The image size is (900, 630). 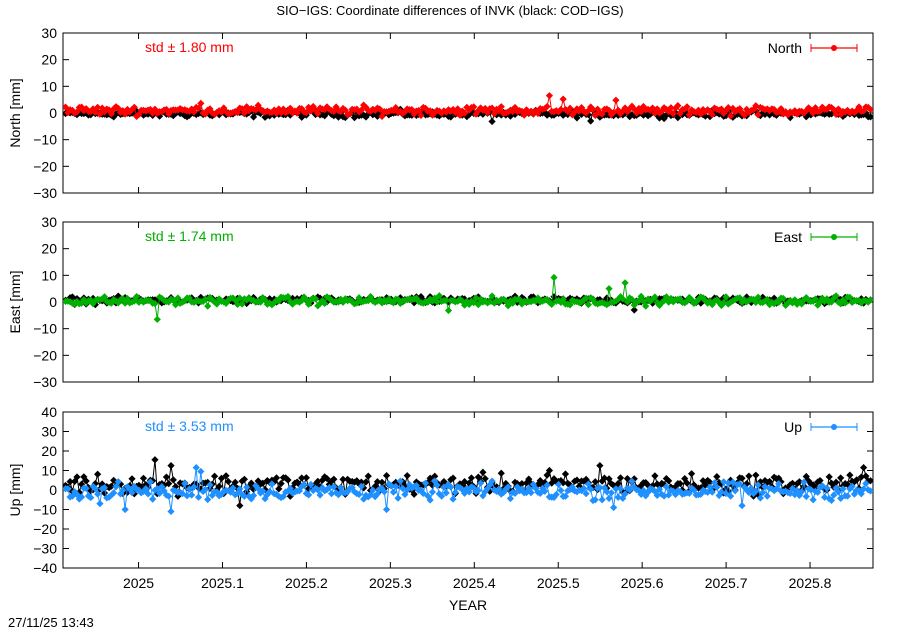 I want to click on up-ytick-label: 40, so click(x=49, y=412).